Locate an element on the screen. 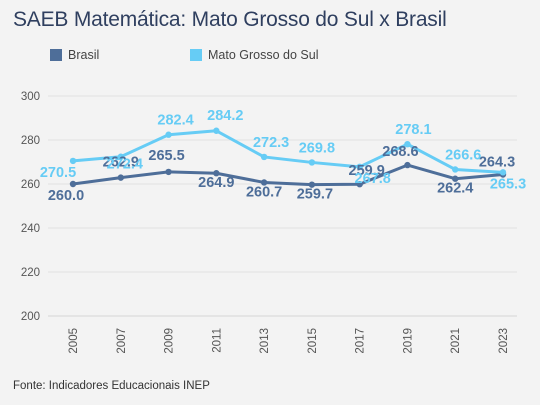  legend-swatch-brasil is located at coordinates (56, 55).